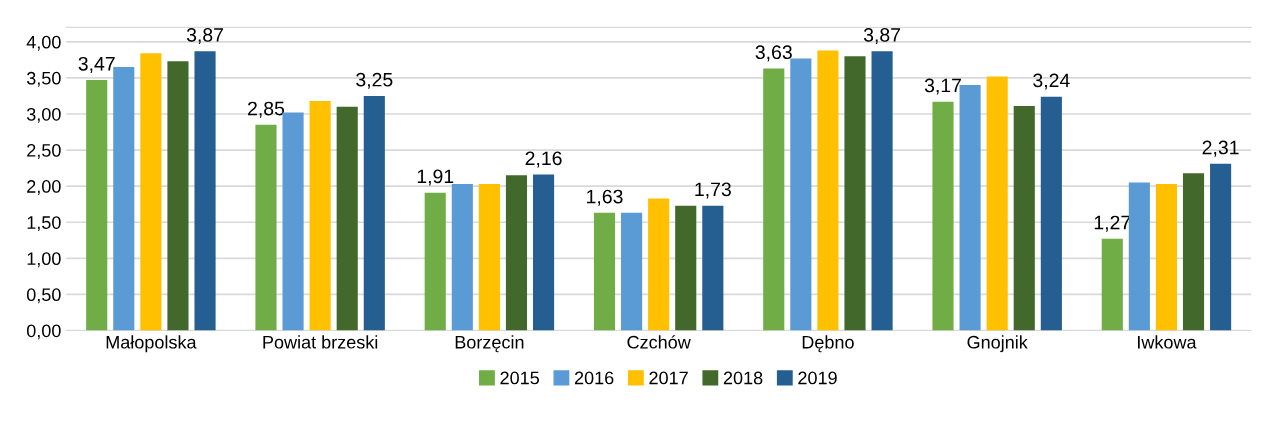 This screenshot has width=1274, height=421. I want to click on data-label: 2,16, so click(543, 159).